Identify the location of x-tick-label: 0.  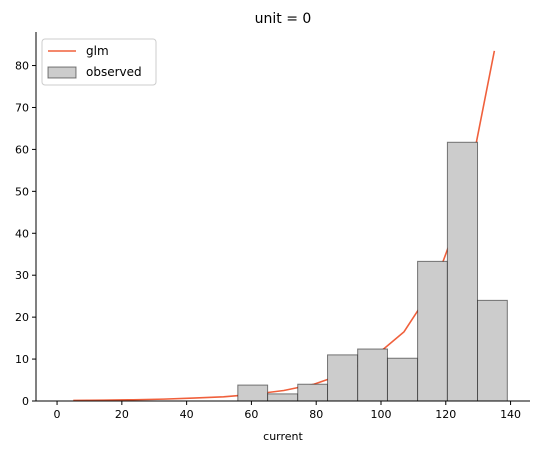
(57, 414).